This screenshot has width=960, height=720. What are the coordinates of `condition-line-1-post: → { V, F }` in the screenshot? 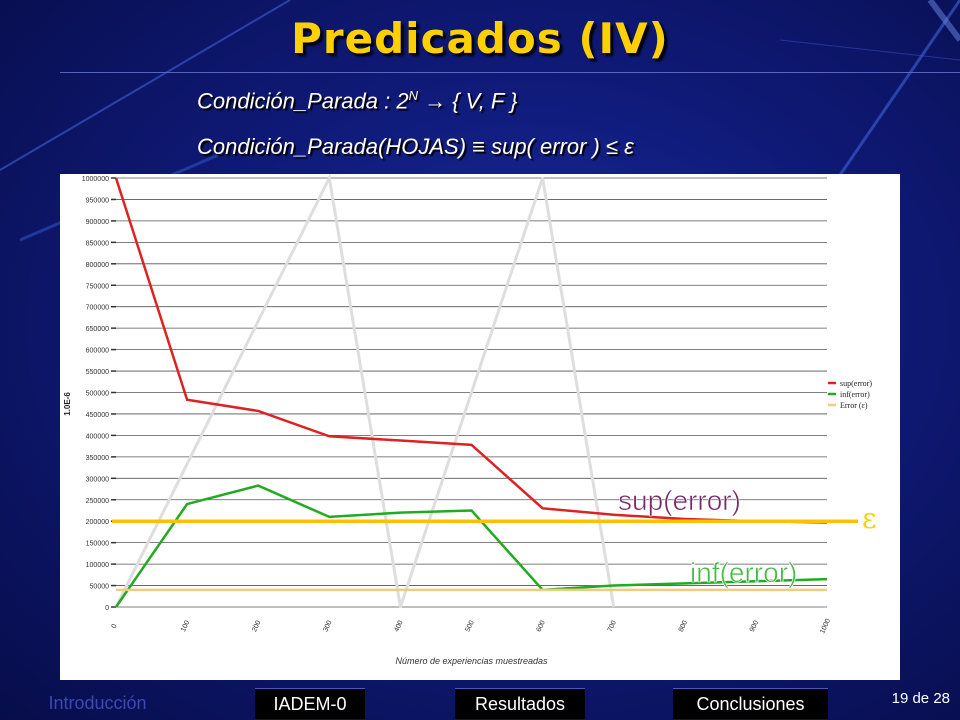 It's located at (467, 101).